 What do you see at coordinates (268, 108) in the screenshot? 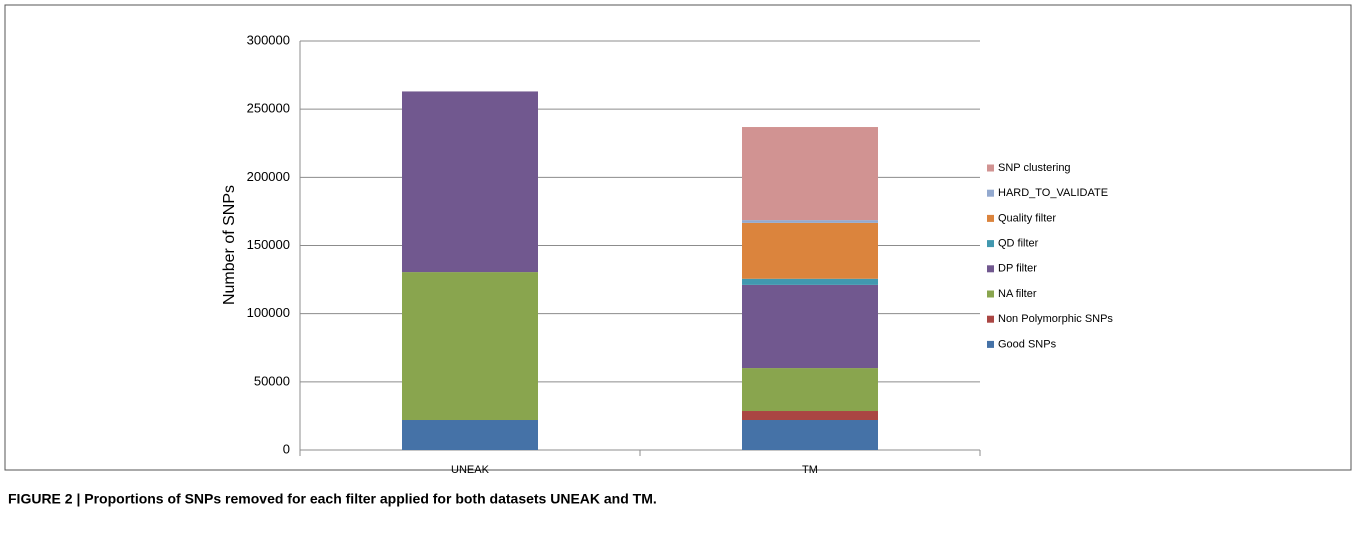
I see `y-tick-label: 250000` at bounding box center [268, 108].